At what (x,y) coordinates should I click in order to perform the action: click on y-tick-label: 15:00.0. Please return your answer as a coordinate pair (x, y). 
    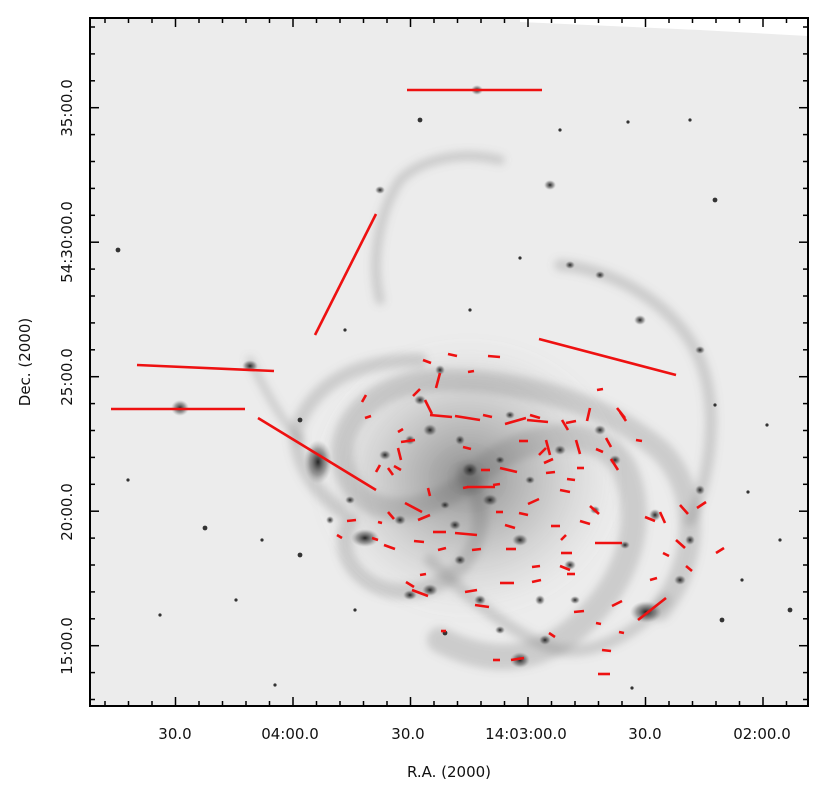
    Looking at the image, I should click on (67, 646).